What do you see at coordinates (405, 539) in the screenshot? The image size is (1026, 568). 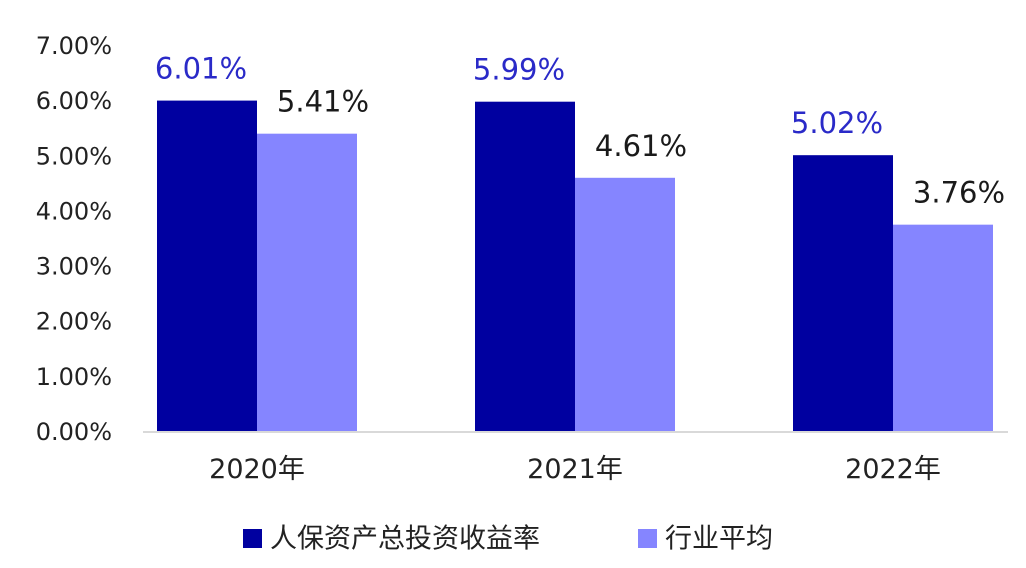 I see `legend-label-series-1: 人保资产总投资收益率` at bounding box center [405, 539].